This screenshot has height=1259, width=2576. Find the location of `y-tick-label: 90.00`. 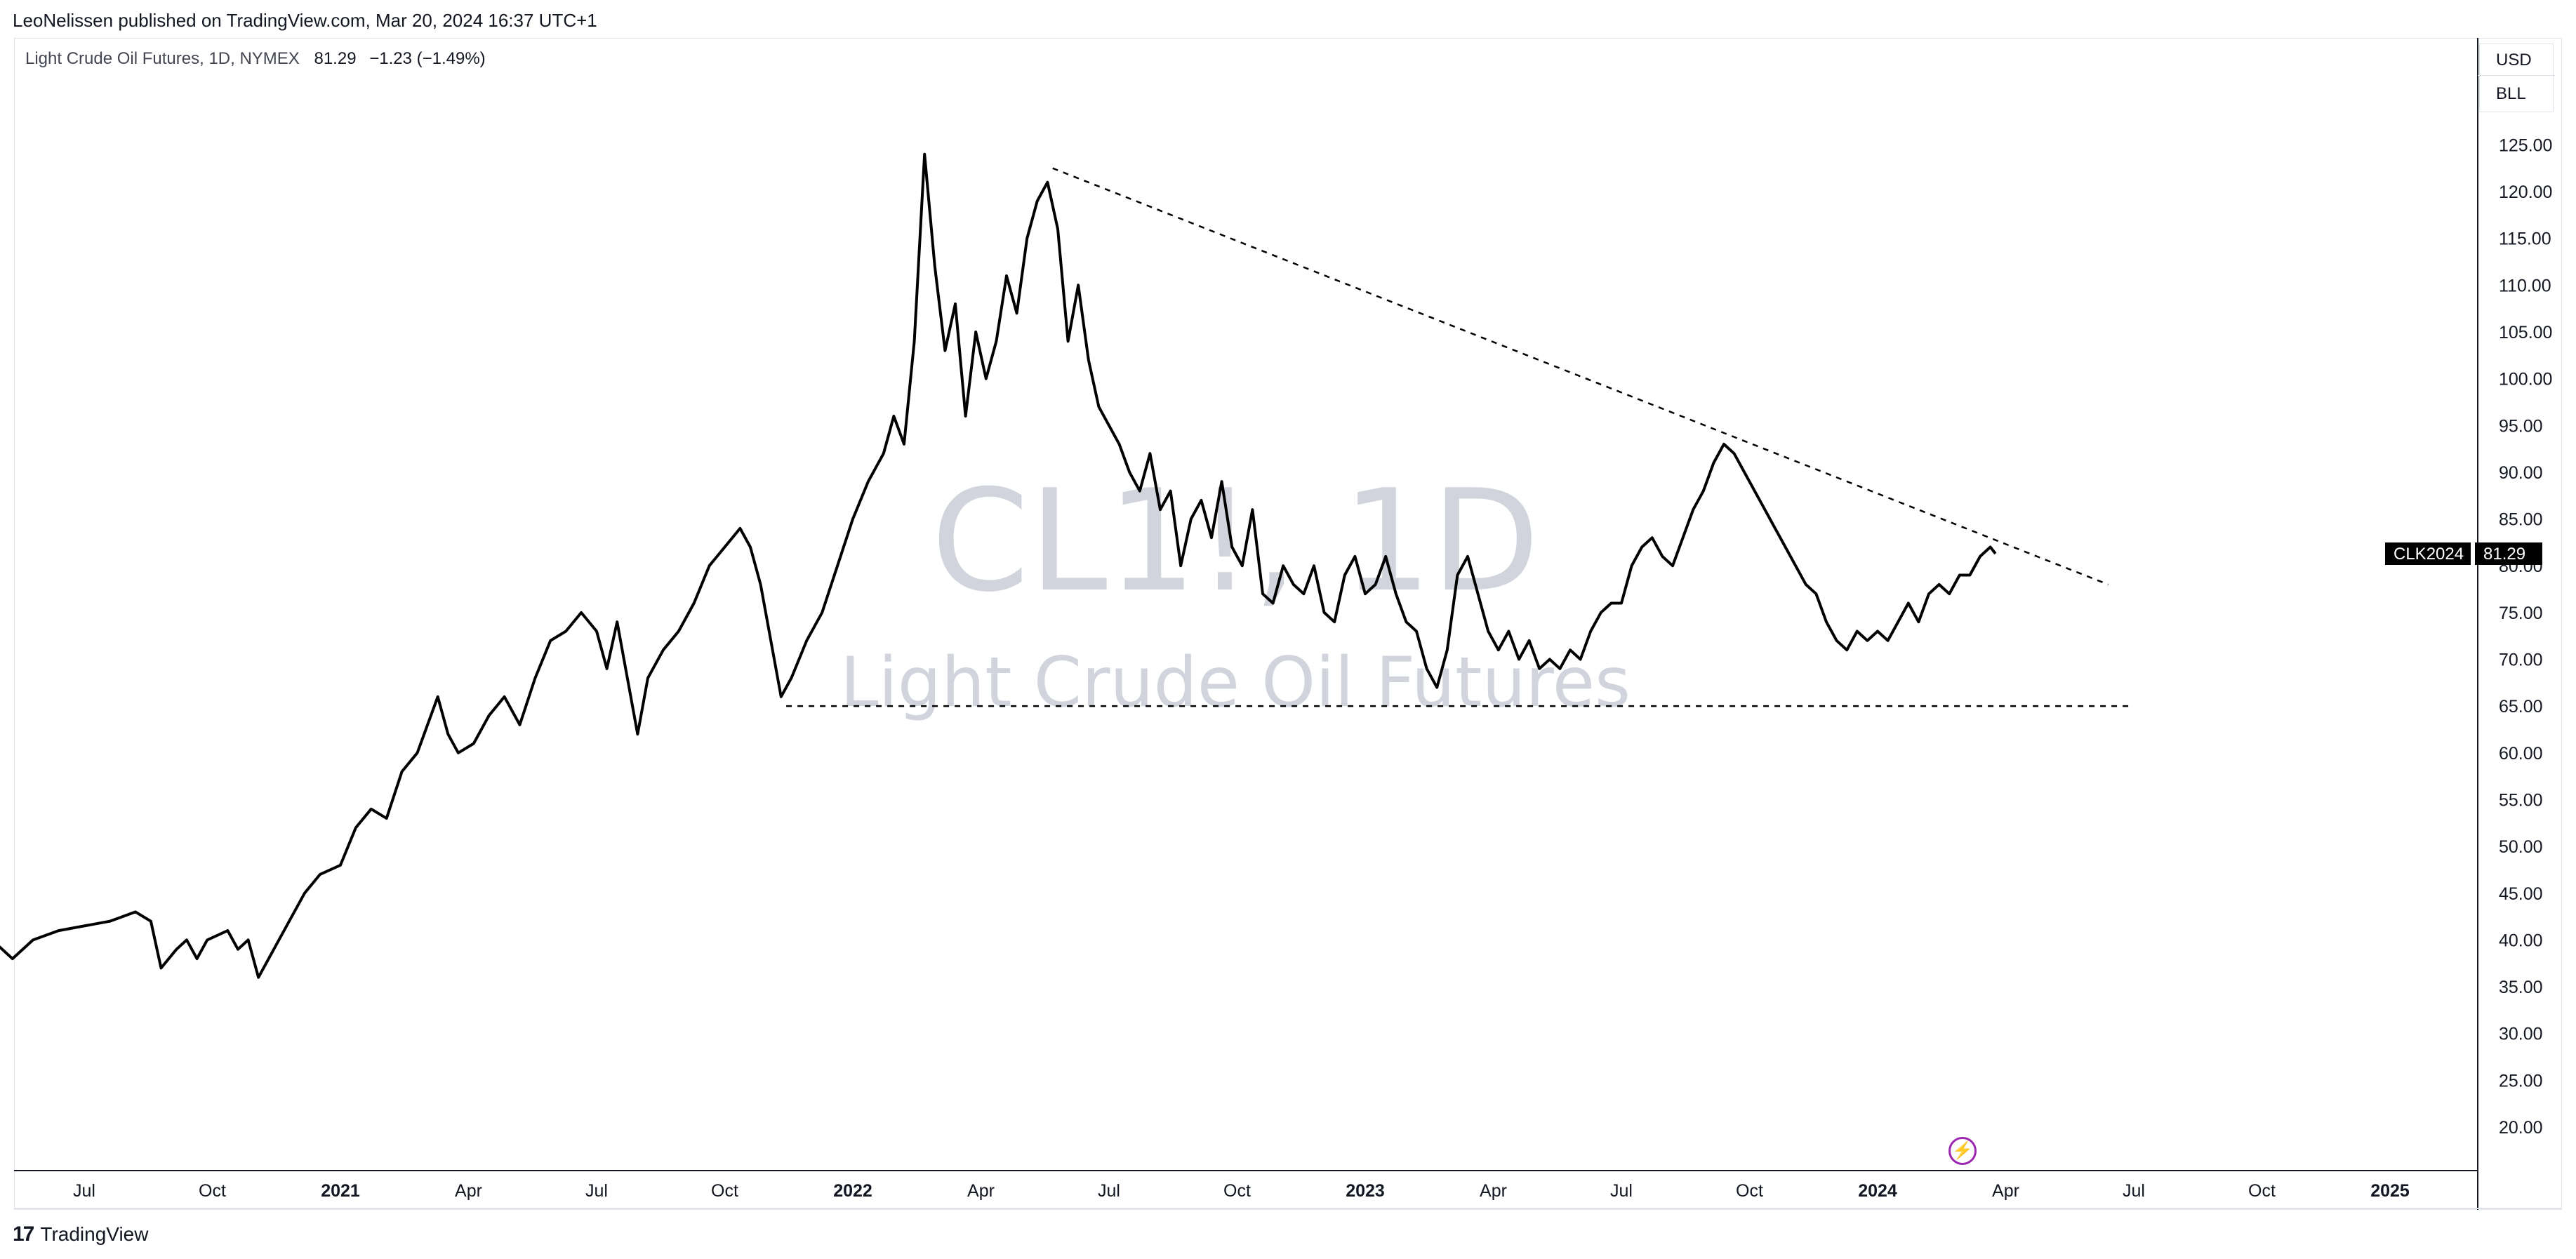

y-tick-label: 90.00 is located at coordinates (2521, 473).